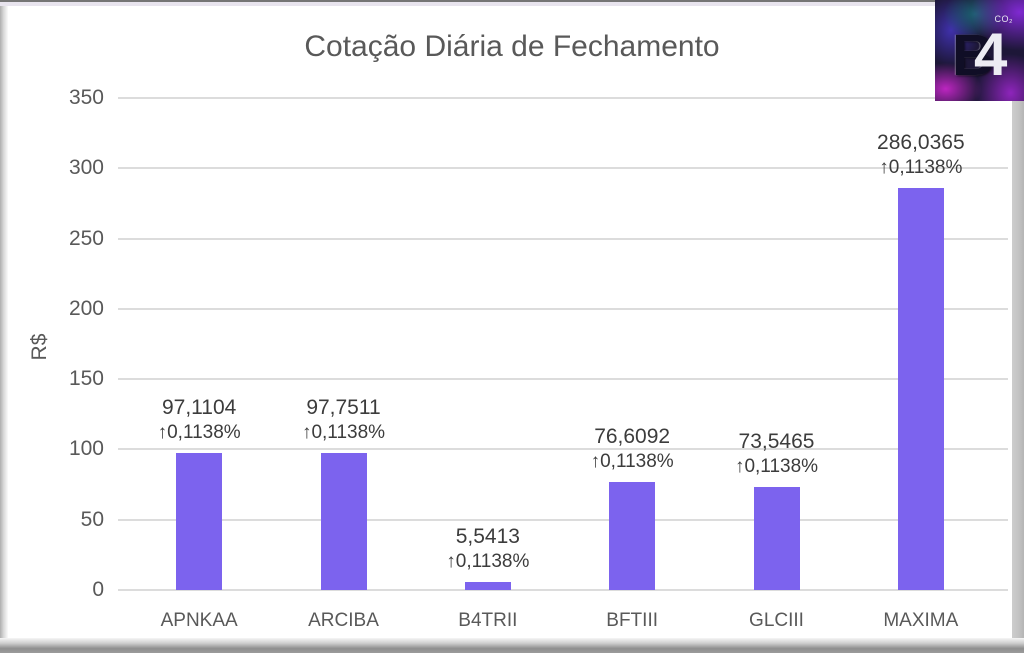  I want to click on frame-bottom-bevel, so click(512, 645).